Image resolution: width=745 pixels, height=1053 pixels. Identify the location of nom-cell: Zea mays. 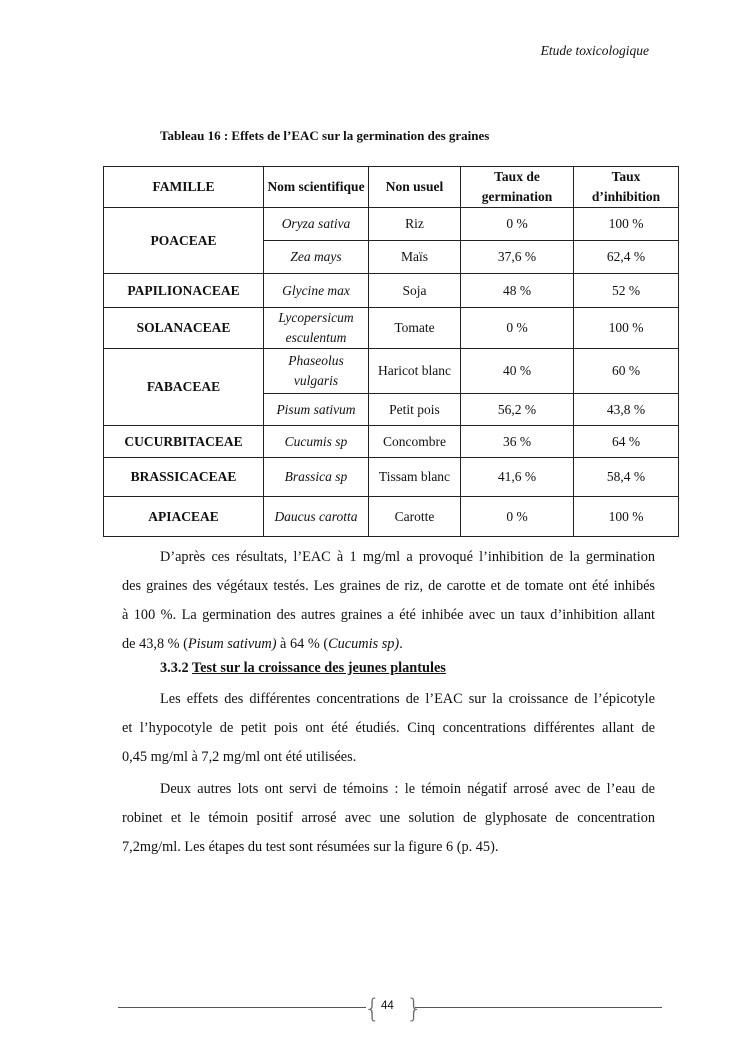
(316, 257).